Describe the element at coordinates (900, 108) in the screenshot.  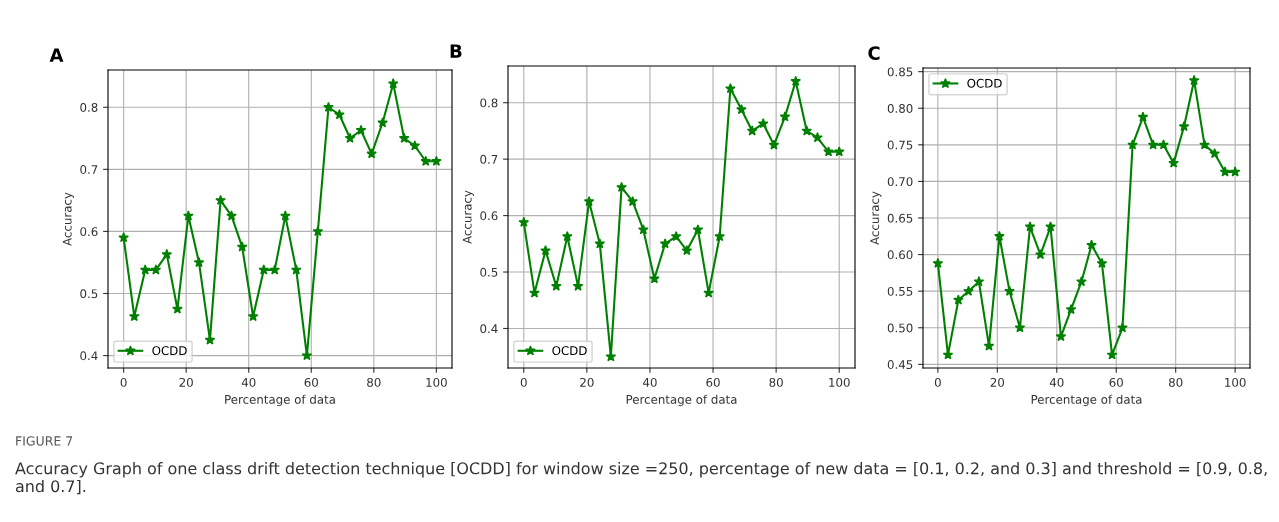
I see `y-tick-label: 0.80` at that location.